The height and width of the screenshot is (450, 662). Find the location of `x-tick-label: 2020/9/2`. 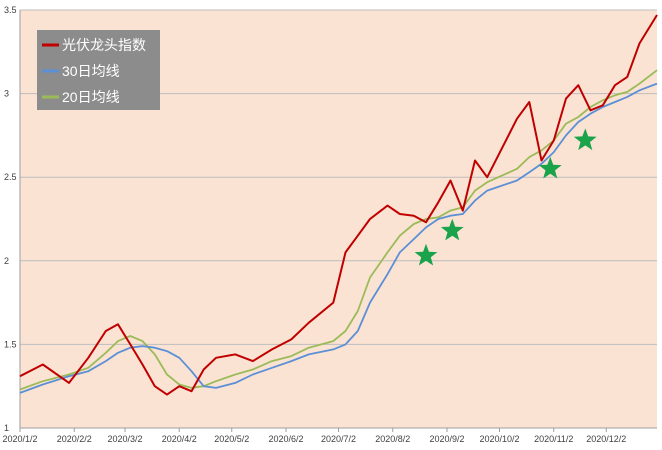

x-tick-label: 2020/9/2 is located at coordinates (446, 439).